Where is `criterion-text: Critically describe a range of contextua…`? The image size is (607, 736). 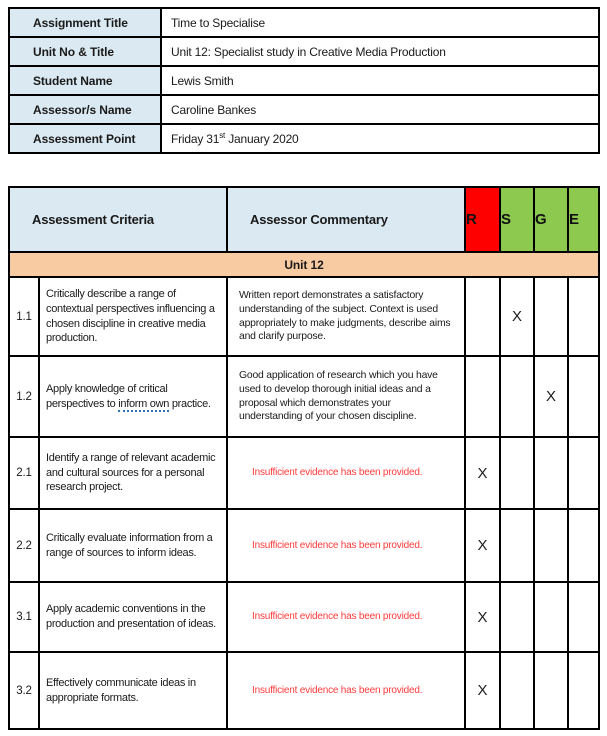
criterion-text: Critically describe a range of contextua… is located at coordinates (133, 316).